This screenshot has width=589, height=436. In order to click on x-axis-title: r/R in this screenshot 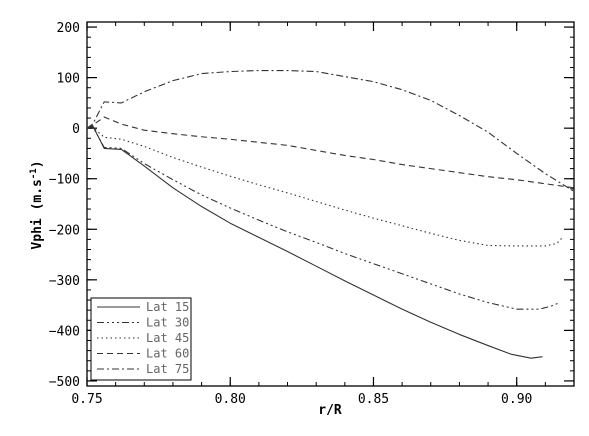, I will do `click(330, 410)`.